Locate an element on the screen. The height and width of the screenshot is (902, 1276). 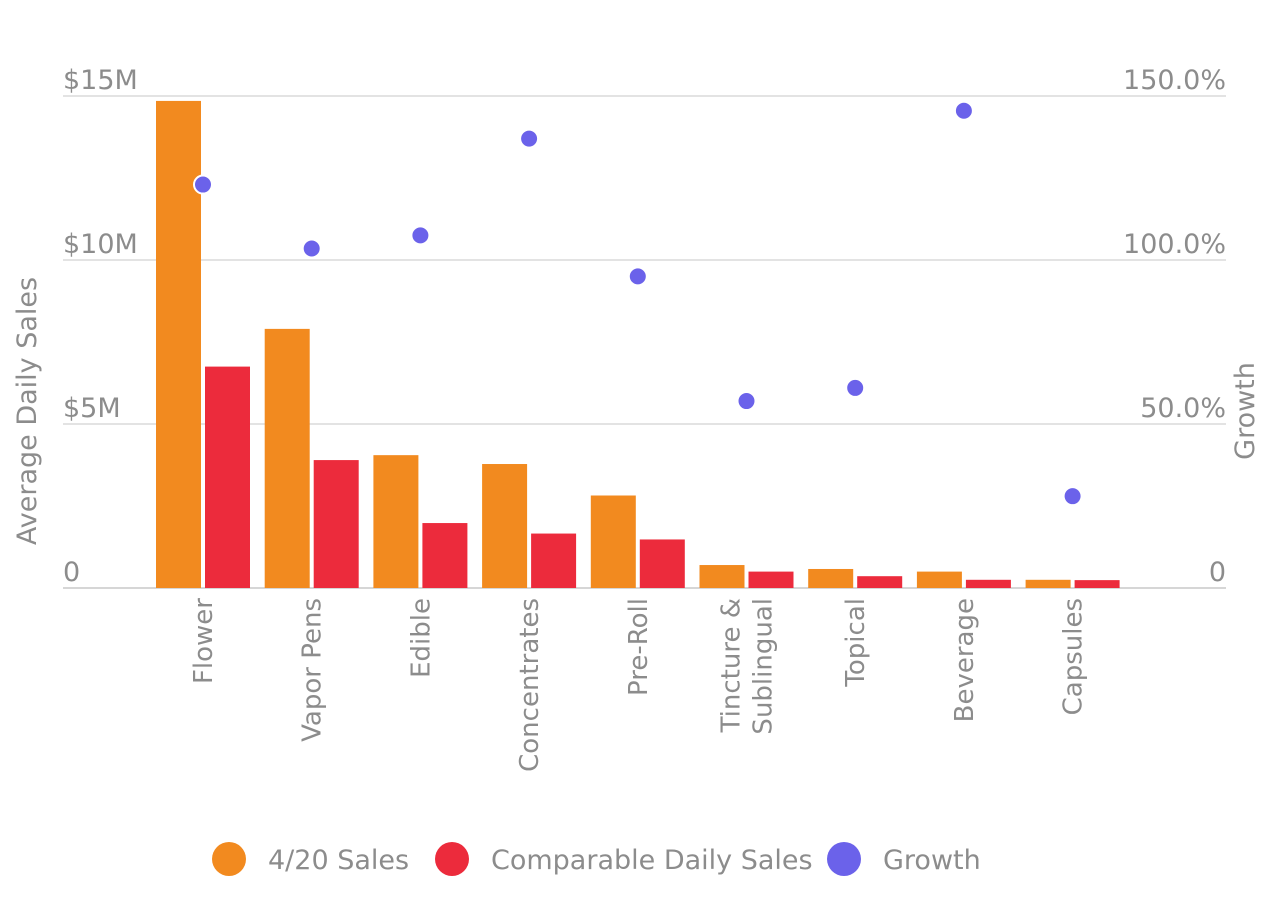
legend-item: Growth is located at coordinates (904, 859).